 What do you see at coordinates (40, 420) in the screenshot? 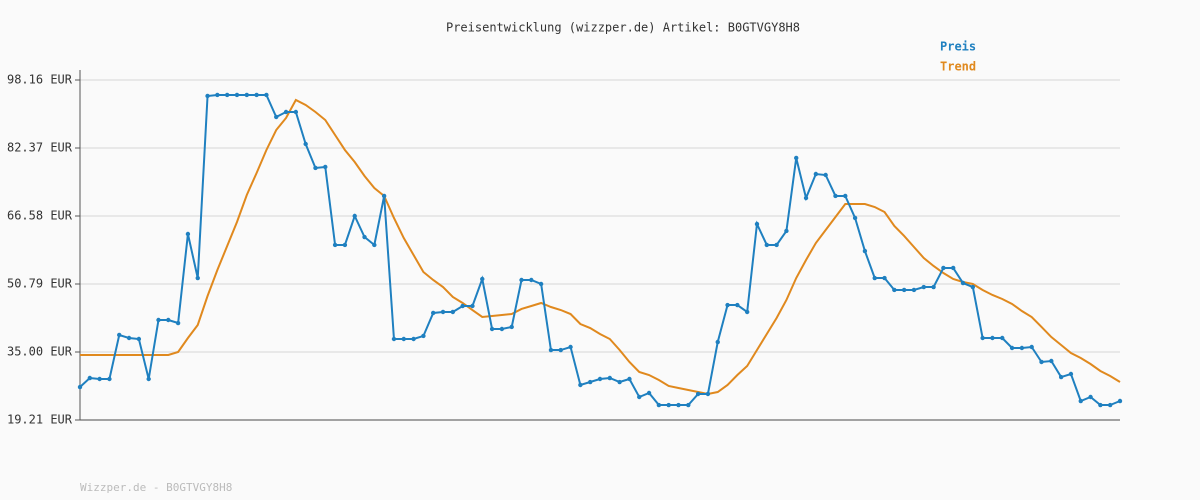
I see `y-tick-label: 19.21 EUR` at bounding box center [40, 420].